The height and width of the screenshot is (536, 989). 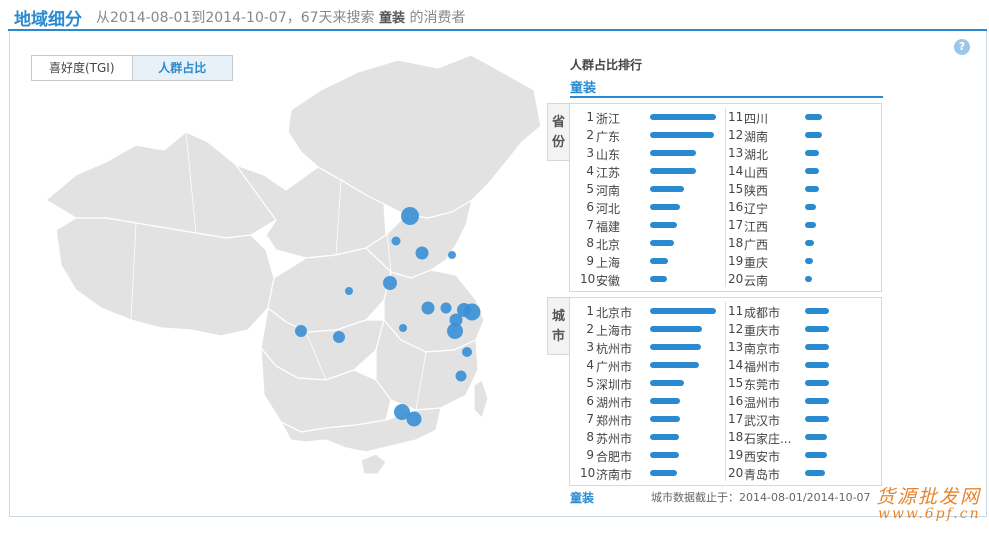 I want to click on column-divider, so click(x=725, y=391).